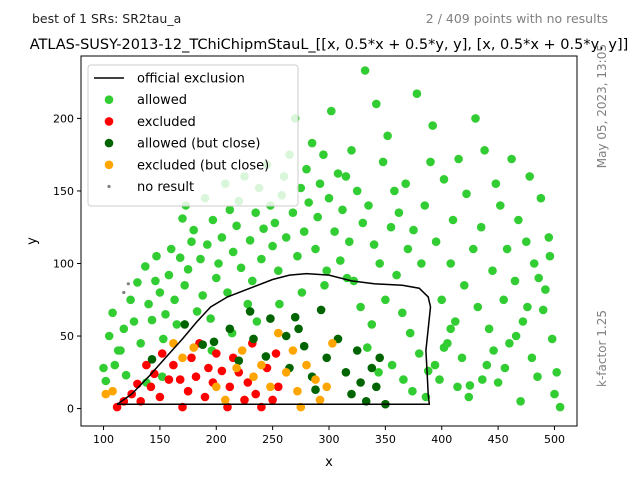 The height and width of the screenshot is (480, 640). I want to click on y-tick-label: 150, so click(63, 191).